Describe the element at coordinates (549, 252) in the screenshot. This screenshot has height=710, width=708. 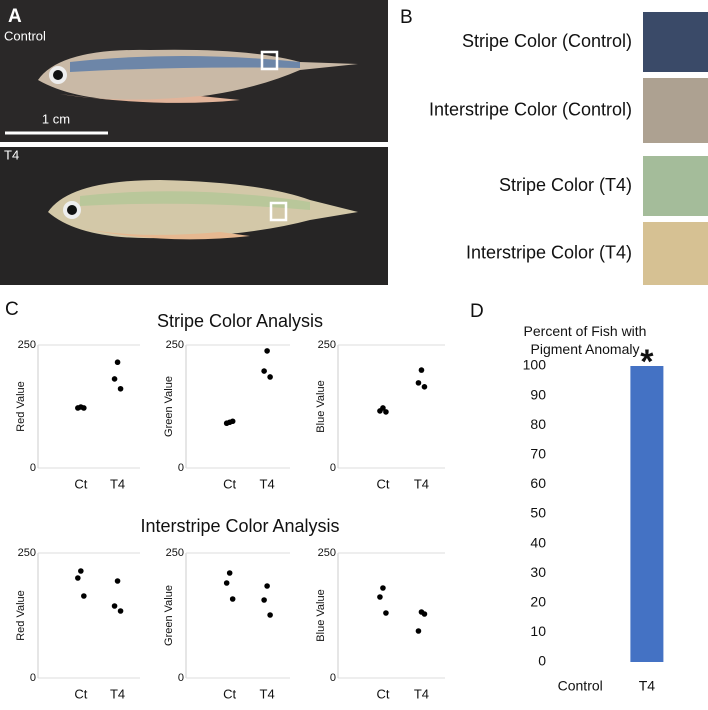
I see `swatch-label: Interstripe Color (T4)` at that location.